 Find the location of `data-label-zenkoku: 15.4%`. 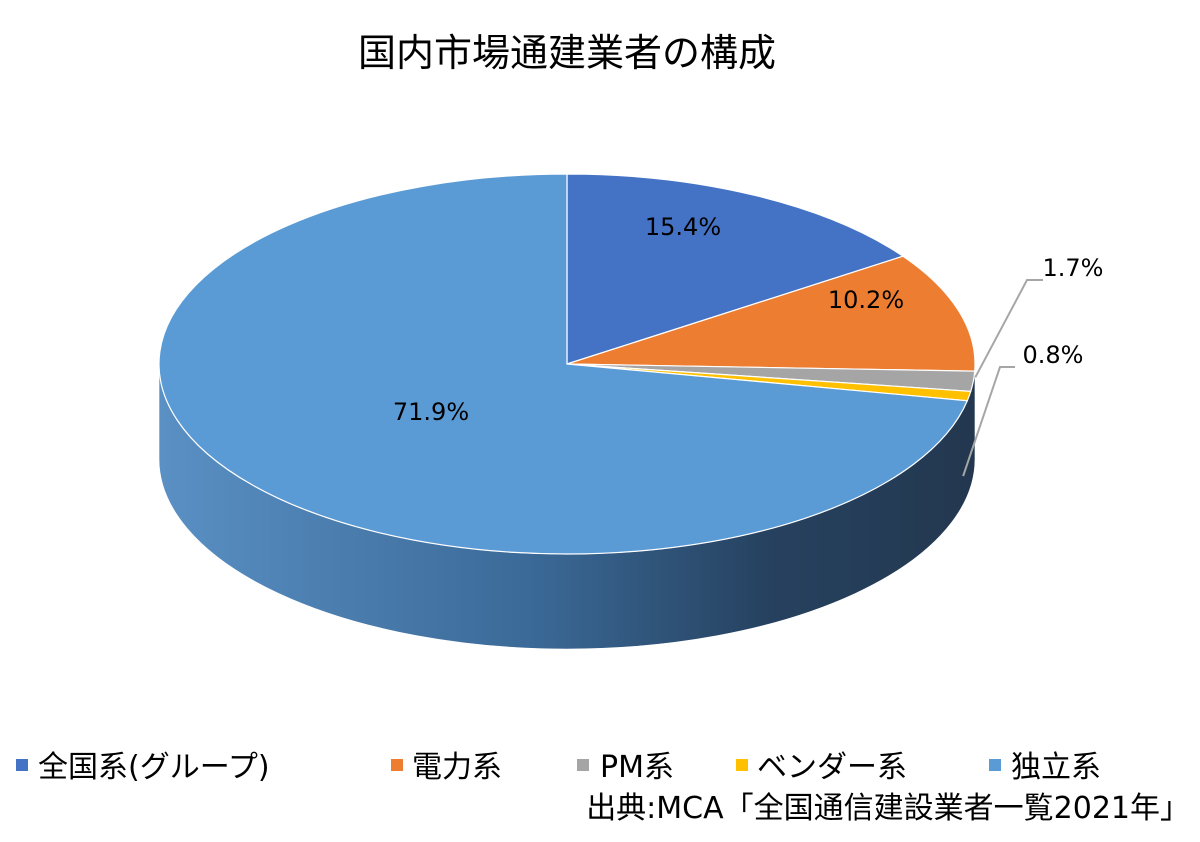

data-label-zenkoku: 15.4% is located at coordinates (683, 227).